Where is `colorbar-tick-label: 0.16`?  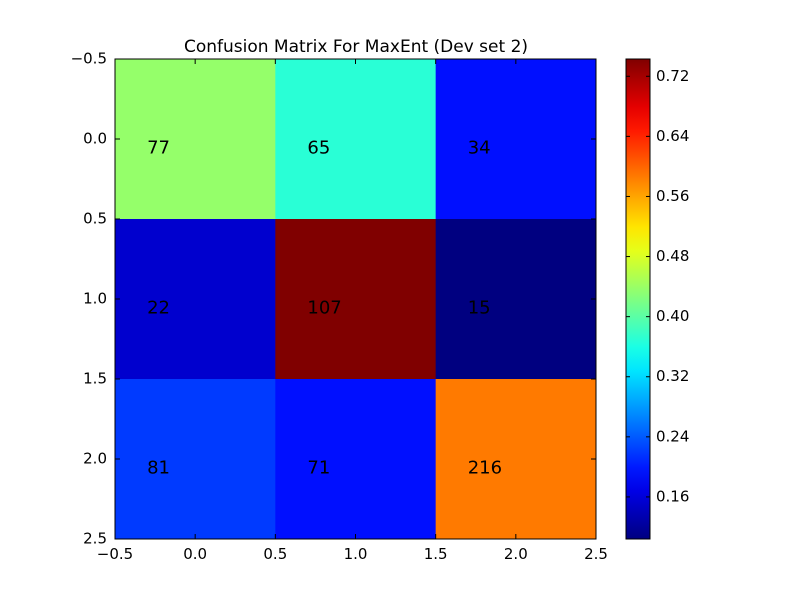 colorbar-tick-label: 0.16 is located at coordinates (672, 496).